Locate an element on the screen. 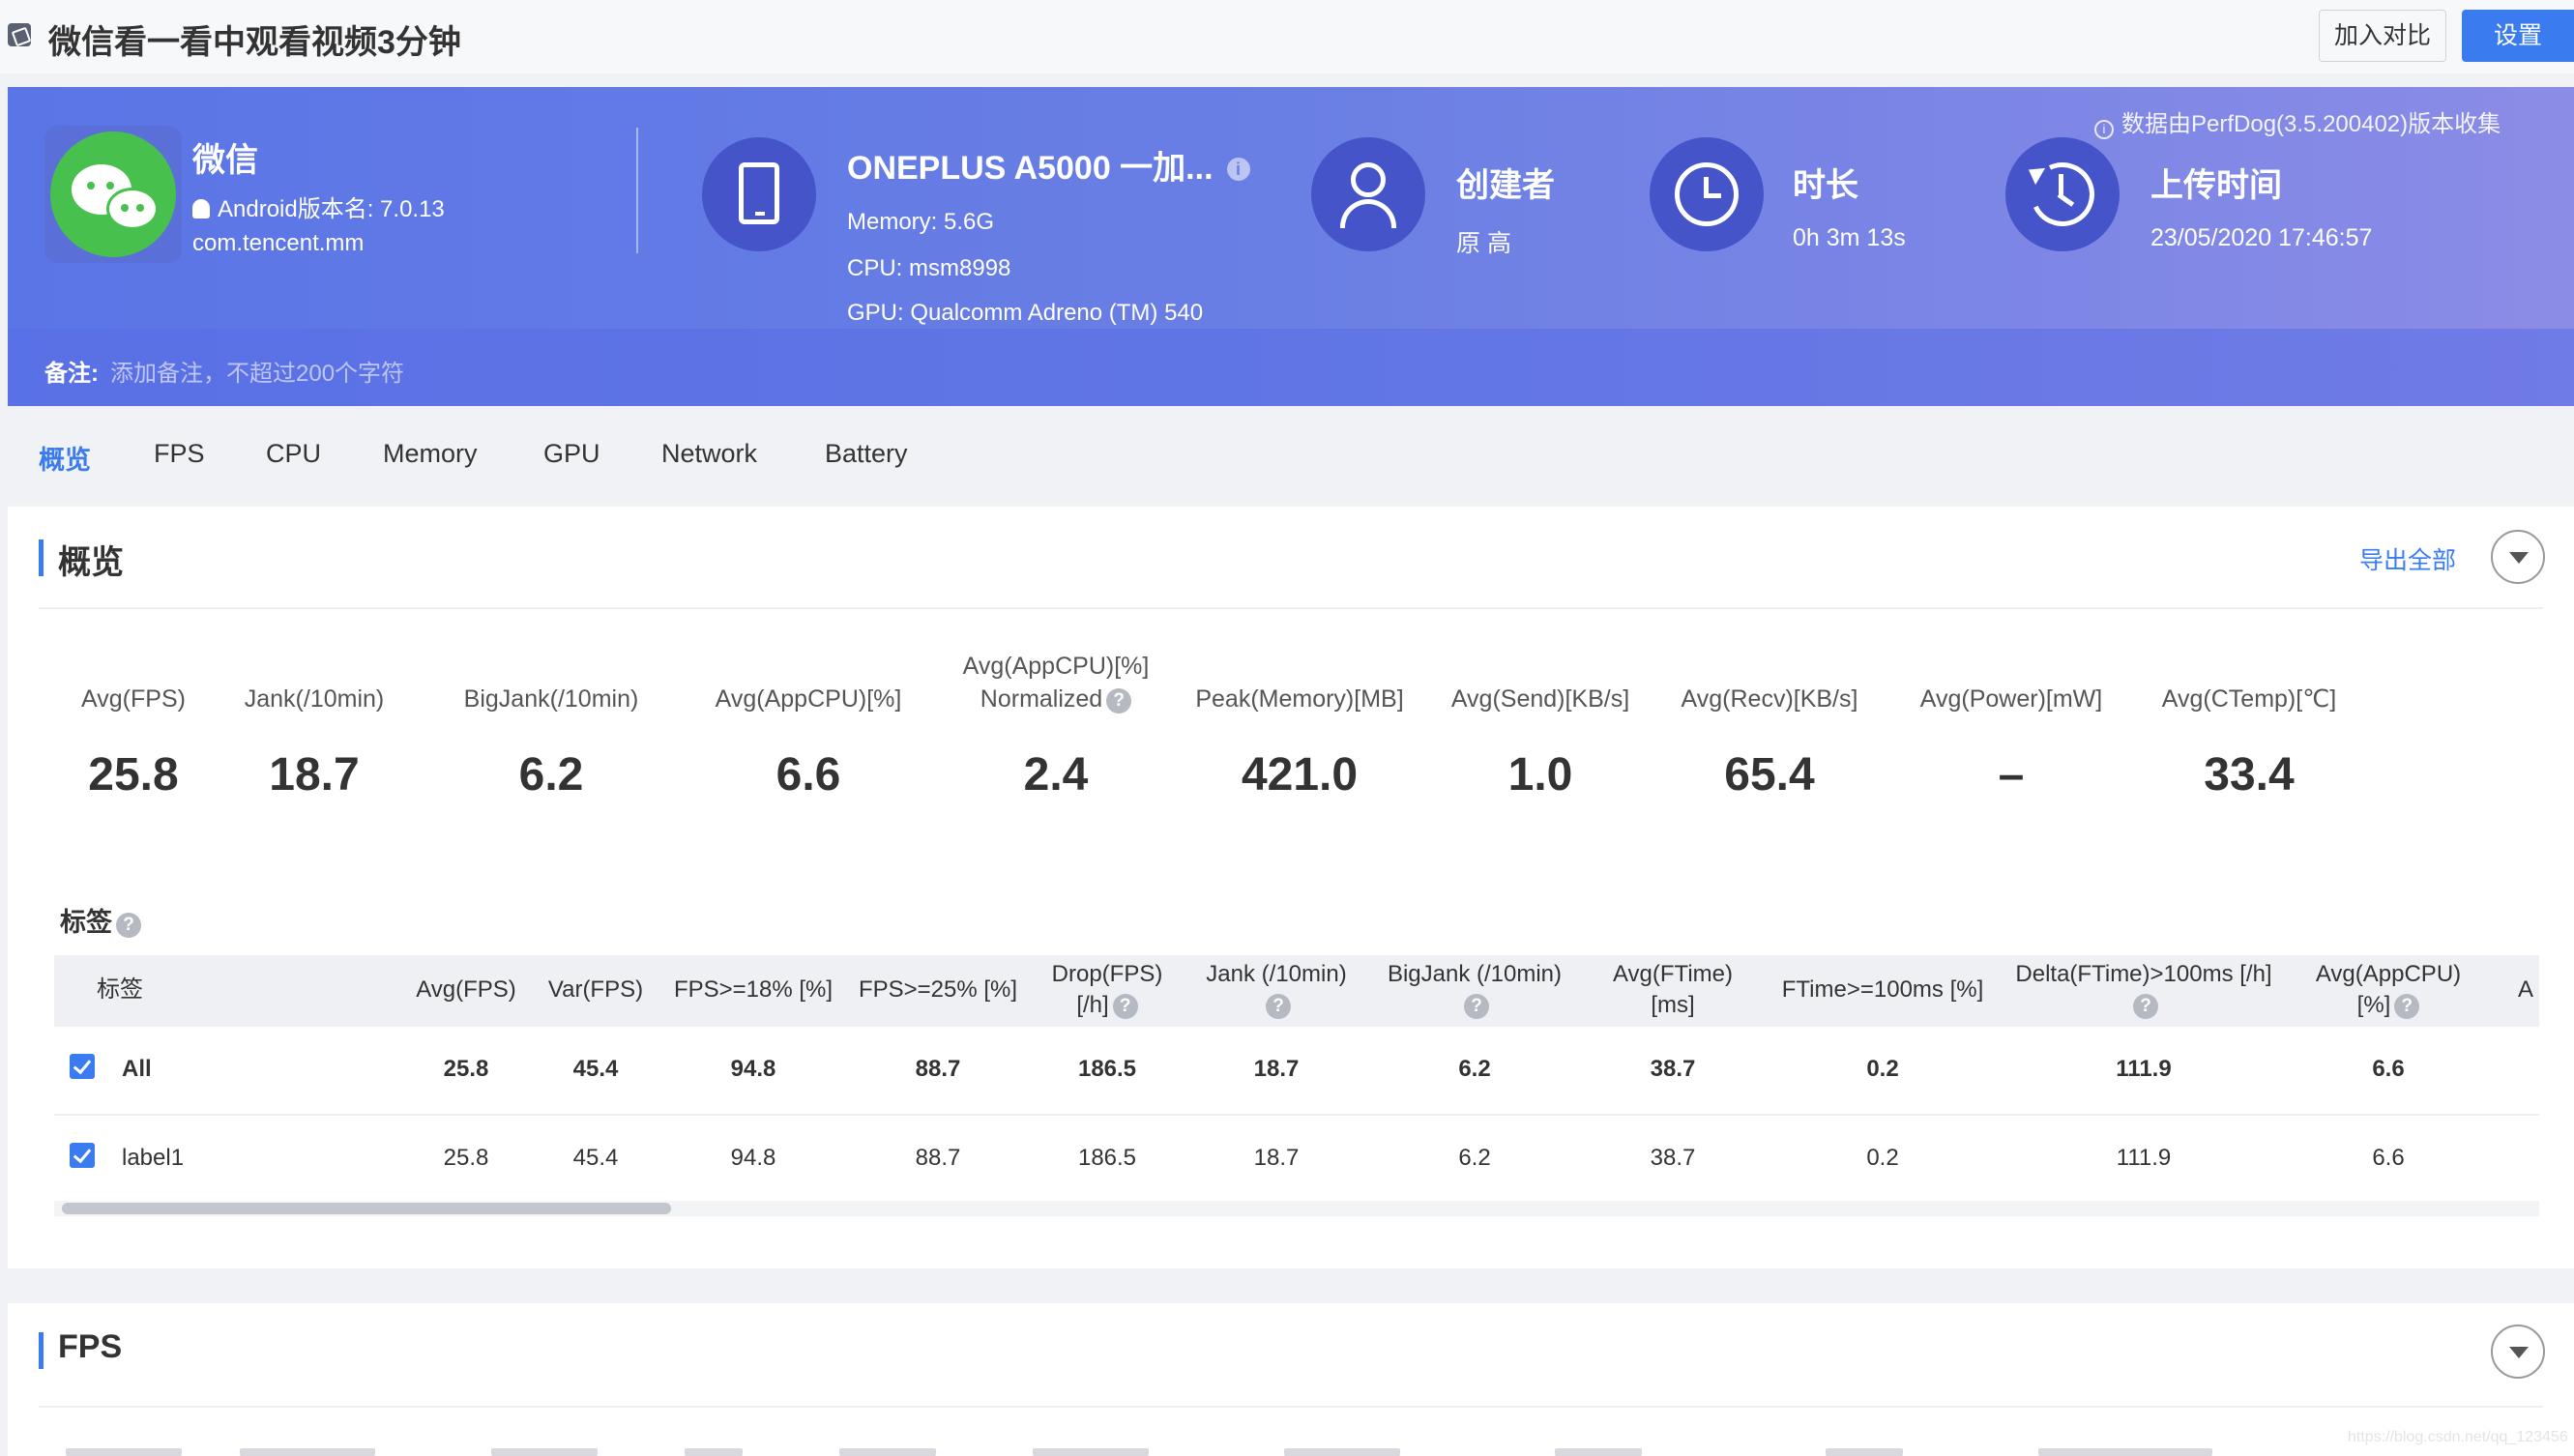 Image resolution: width=2574 pixels, height=1456 pixels. tab-cpu: CPU is located at coordinates (294, 454).